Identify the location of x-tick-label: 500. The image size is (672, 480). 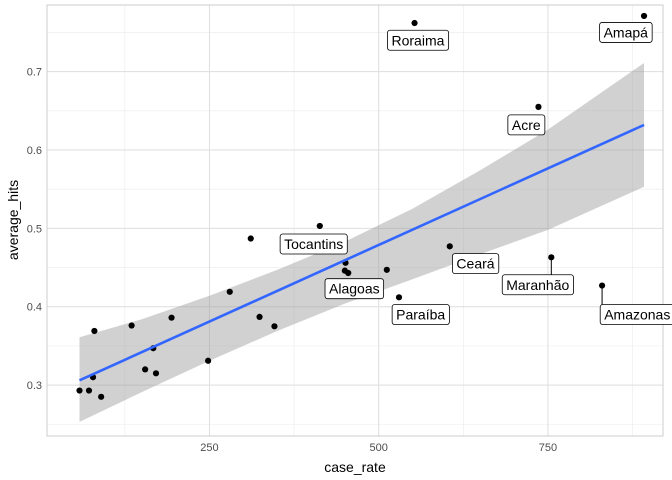
(379, 448).